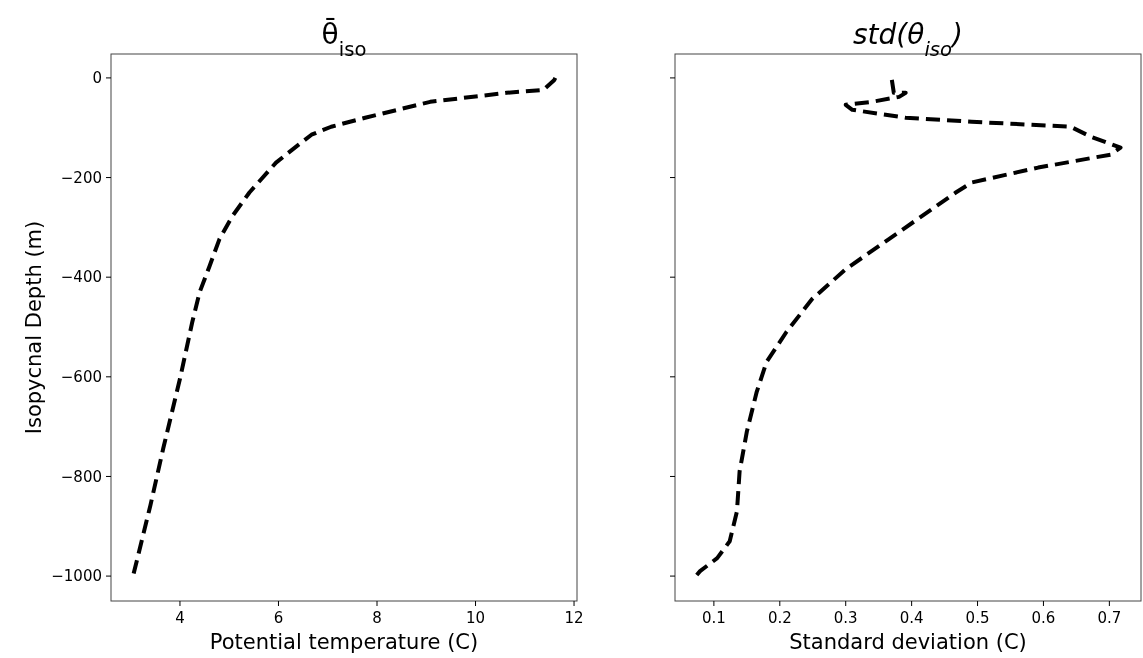  I want to click on y-tick-label: 0, so click(97, 78).